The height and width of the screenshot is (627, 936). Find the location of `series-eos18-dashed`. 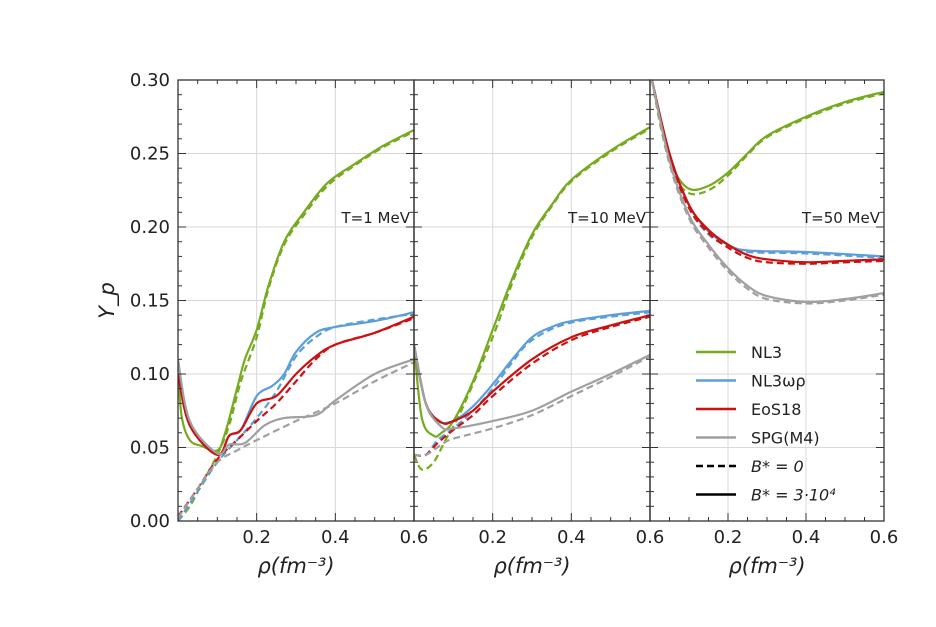

series-eos18-dashed is located at coordinates (767, 172).